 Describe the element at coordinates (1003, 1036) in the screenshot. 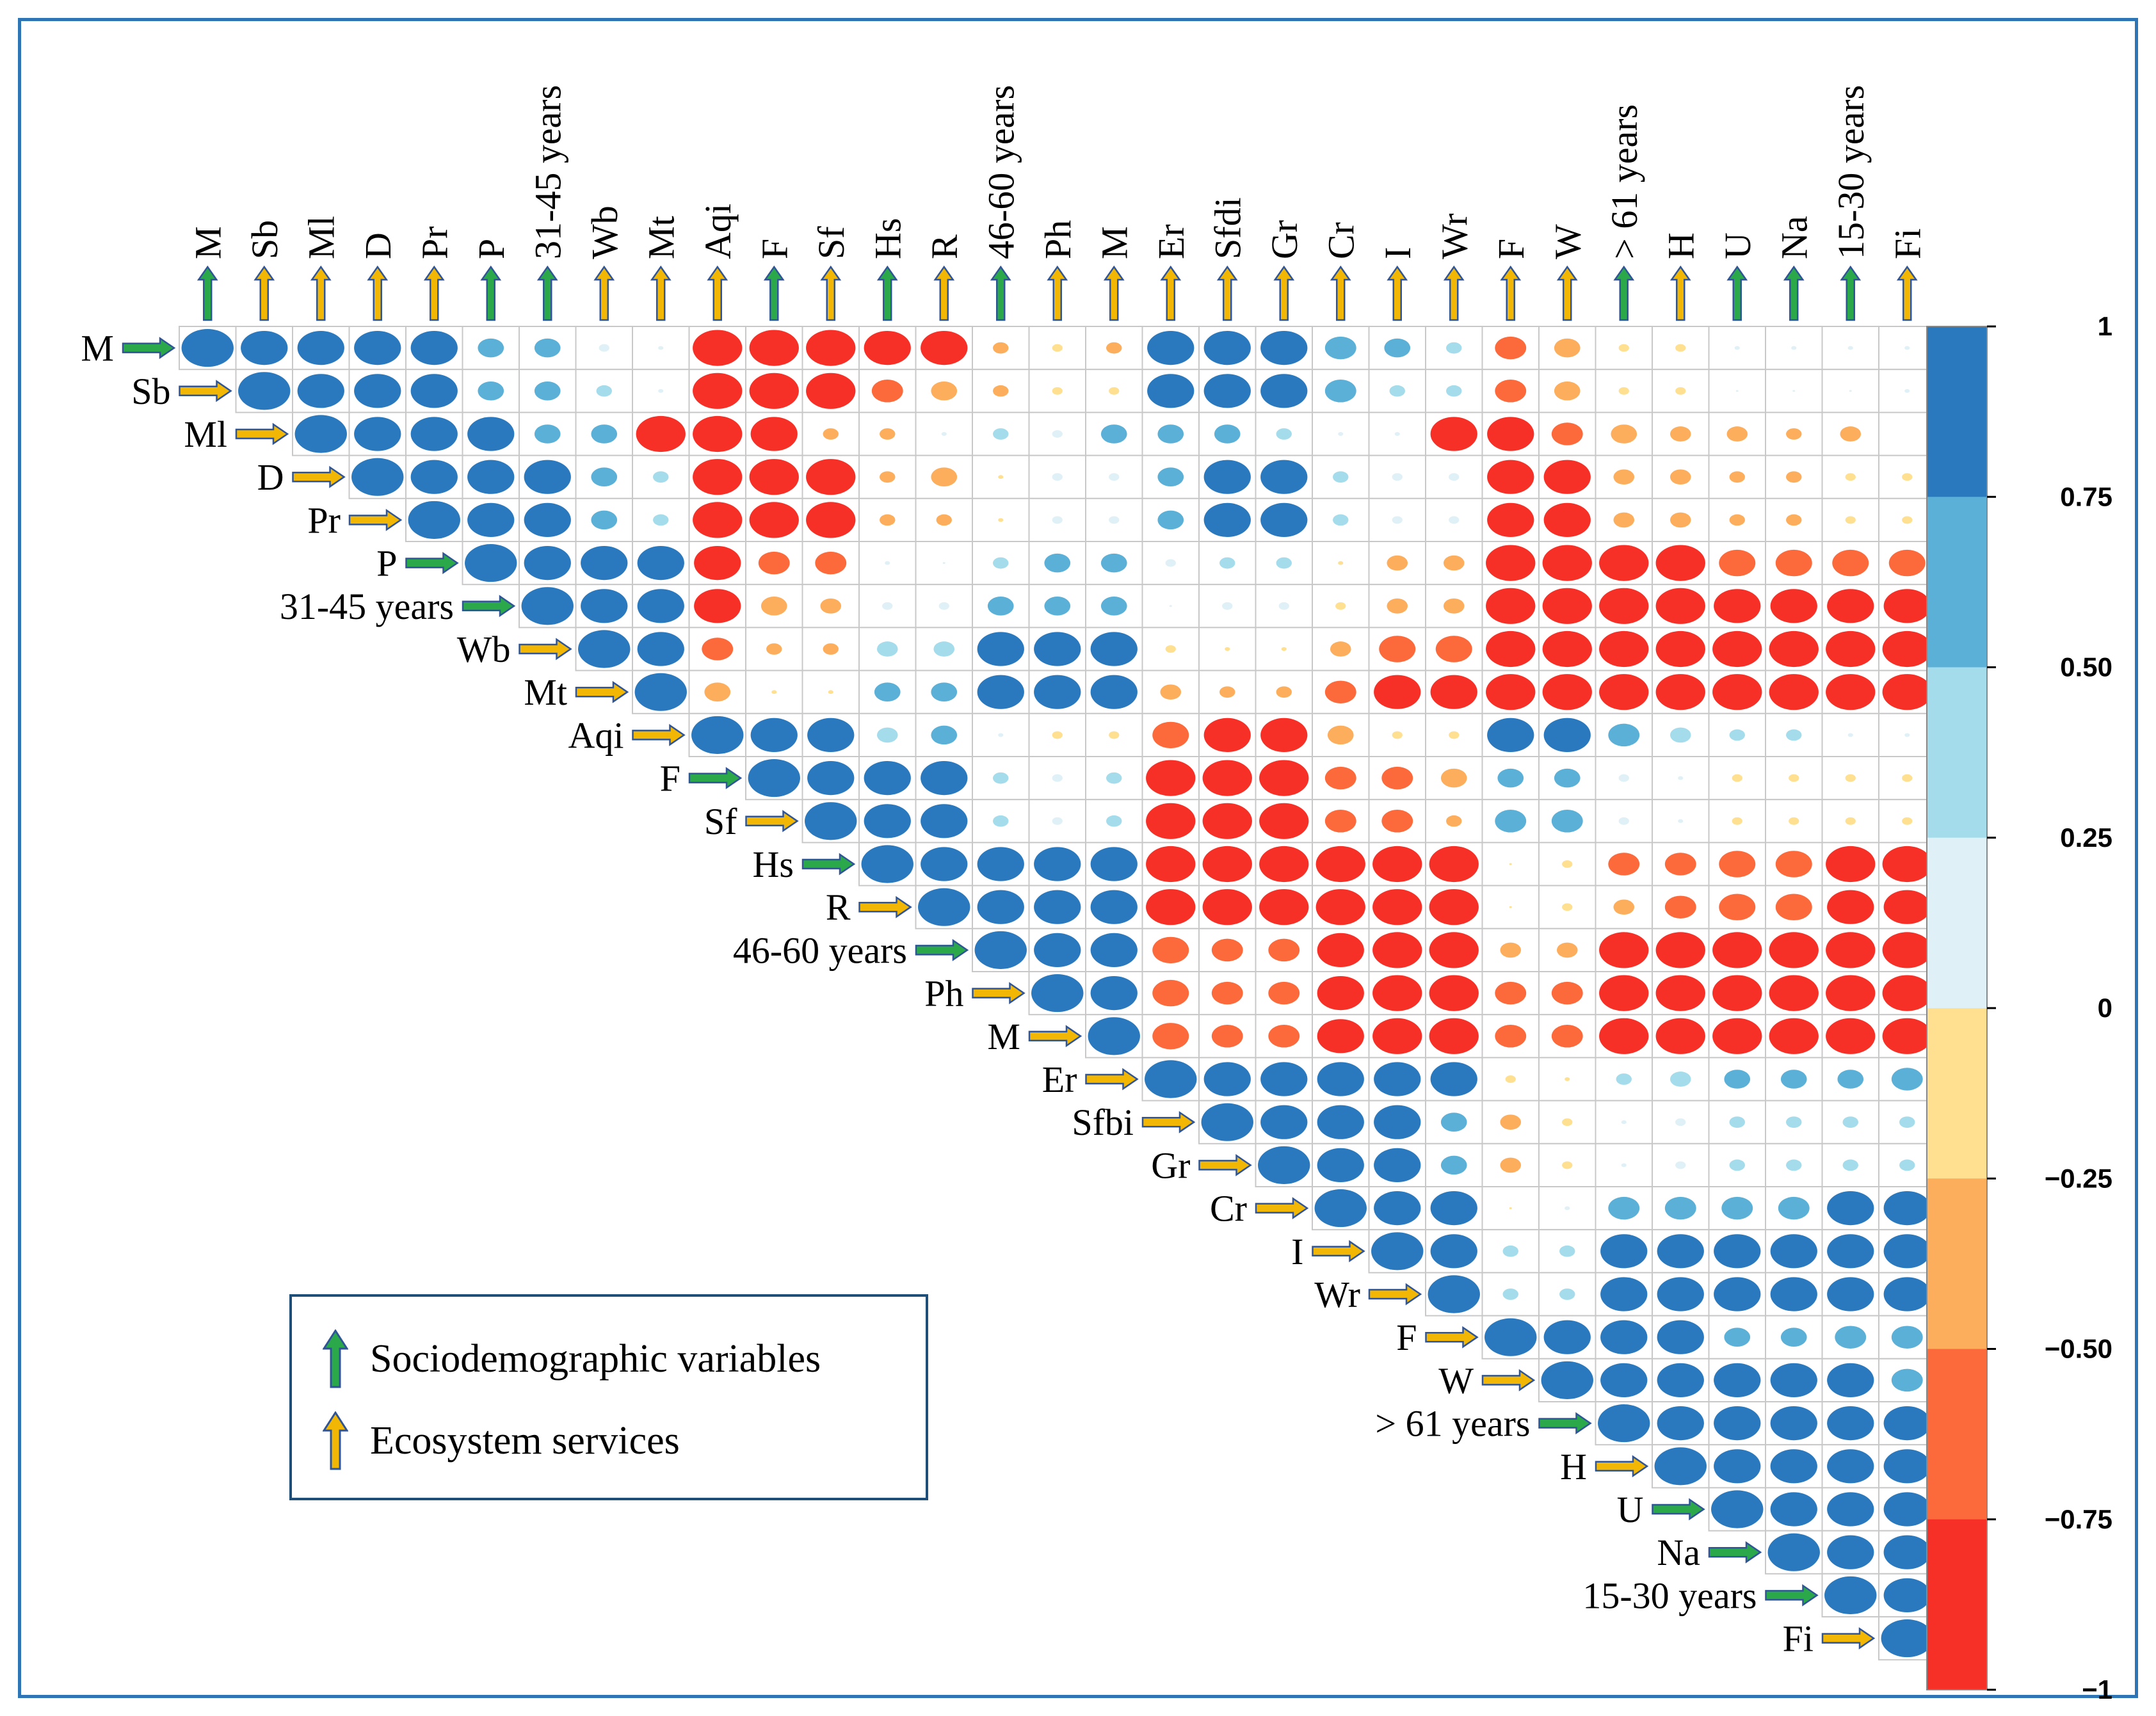

I see `row-label: M` at that location.